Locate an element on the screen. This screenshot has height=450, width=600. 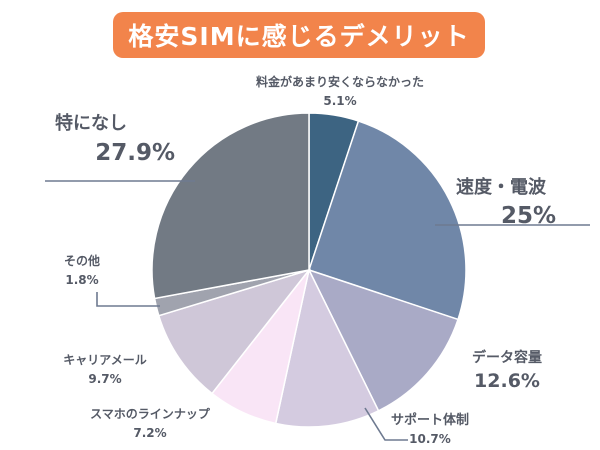
slice-label-4: サポート体制 is located at coordinates (430, 420).